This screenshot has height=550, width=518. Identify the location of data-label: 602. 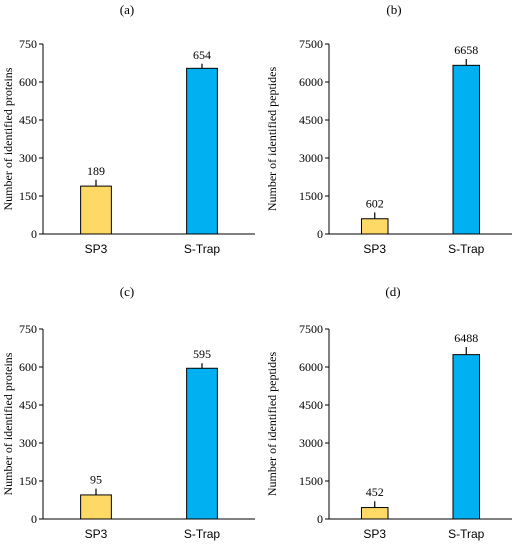
(375, 203).